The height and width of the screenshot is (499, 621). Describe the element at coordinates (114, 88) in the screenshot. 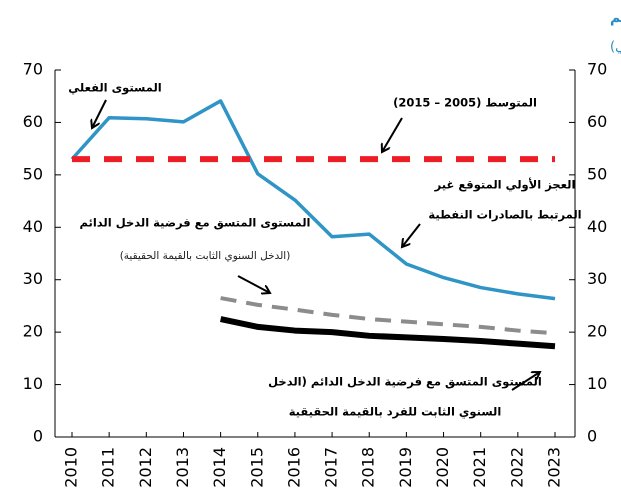

I see `annotation: المستوى الفعلي` at that location.